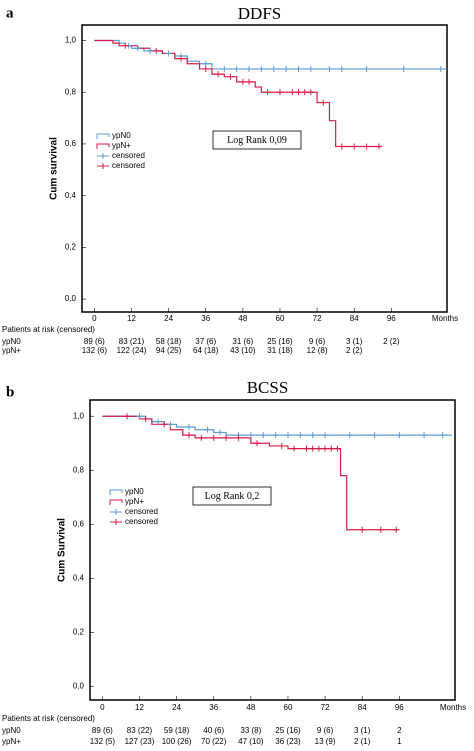 The width and height of the screenshot is (474, 751). Describe the element at coordinates (132, 341) in the screenshot. I see `risk-cell: 83 (21)` at that location.